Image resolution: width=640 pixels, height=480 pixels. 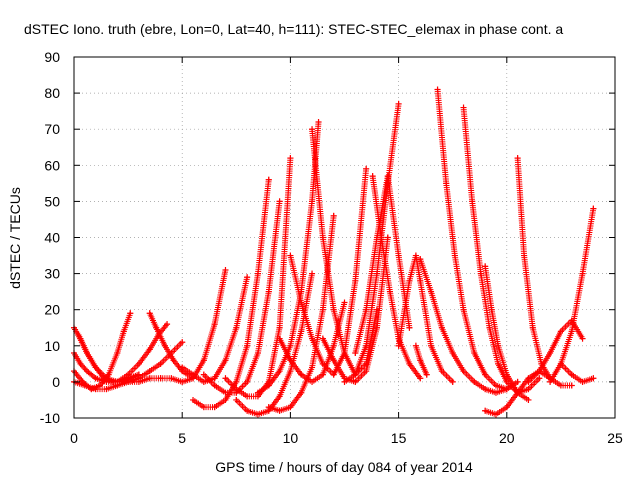 I want to click on x-tick-label: 20, so click(x=507, y=438).